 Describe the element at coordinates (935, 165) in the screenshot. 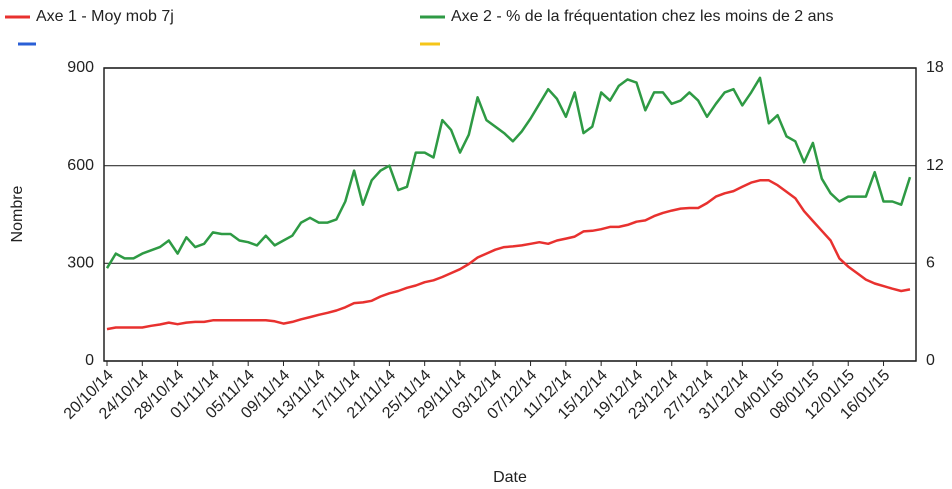

I see `y2-tick-label: 12` at that location.